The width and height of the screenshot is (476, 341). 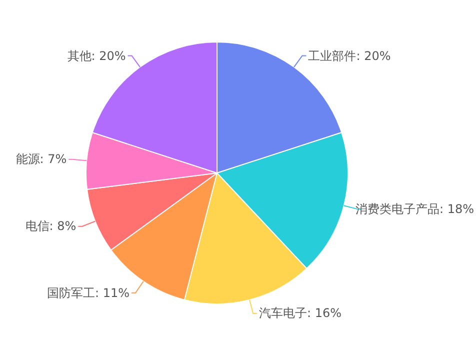 What do you see at coordinates (50, 226) in the screenshot?
I see `slice-label: 电信: 8%` at bounding box center [50, 226].